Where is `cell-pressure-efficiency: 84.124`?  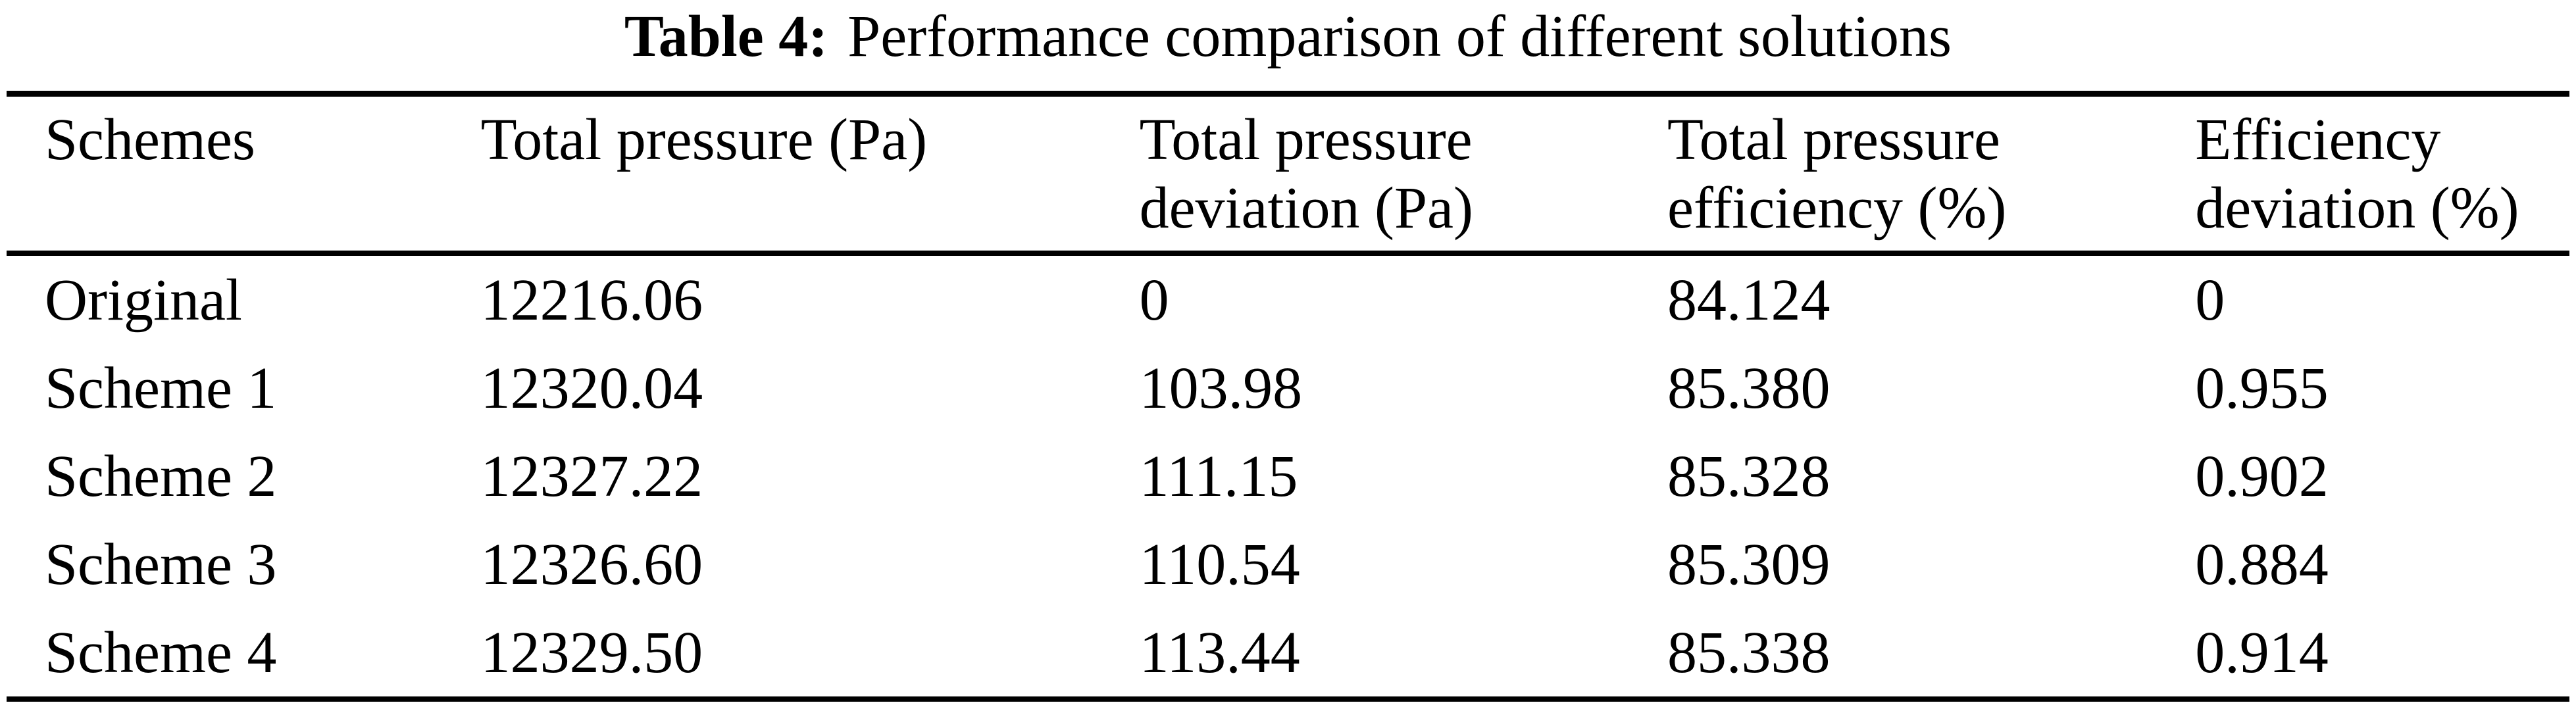 cell-pressure-efficiency: 84.124 is located at coordinates (1749, 300).